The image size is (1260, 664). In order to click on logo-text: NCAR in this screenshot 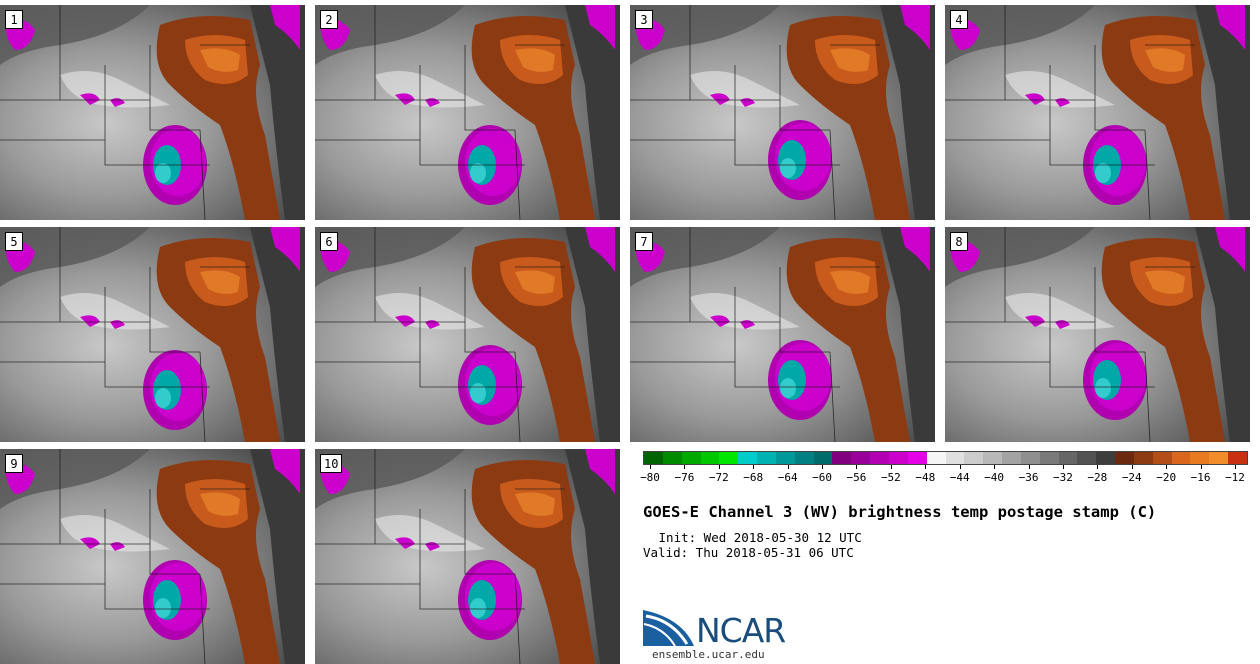, I will do `click(741, 630)`.